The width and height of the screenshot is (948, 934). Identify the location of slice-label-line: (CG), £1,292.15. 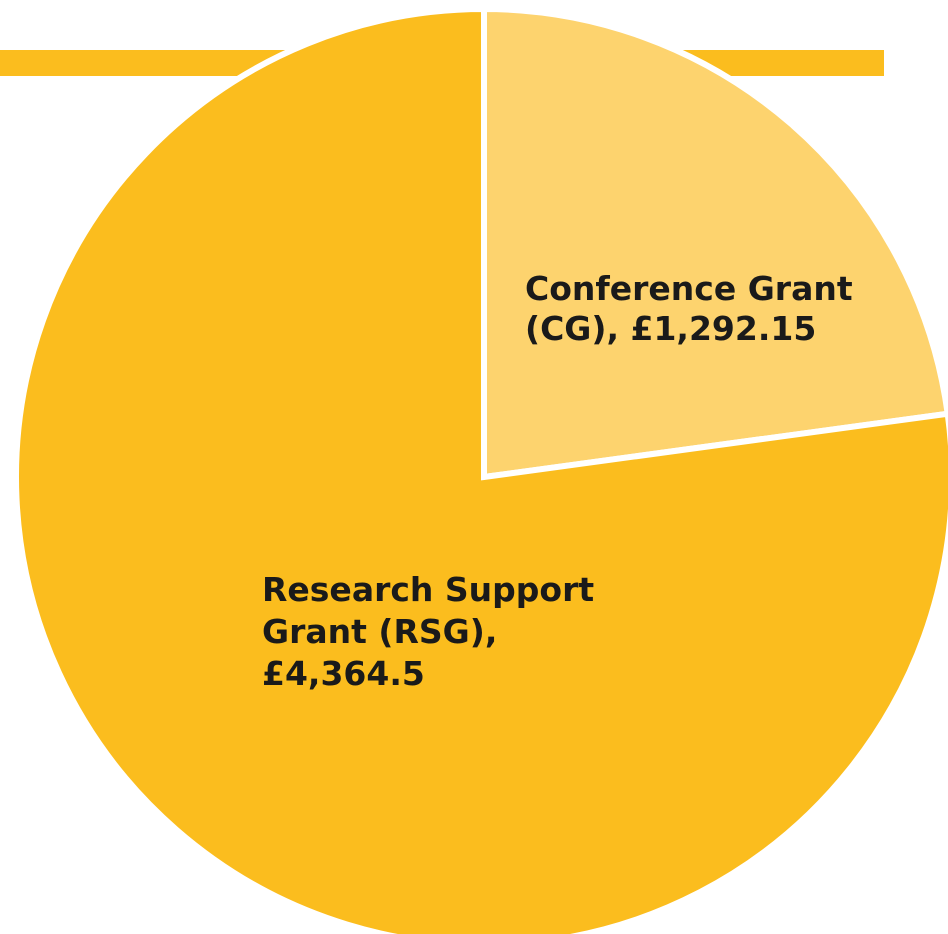
(670, 328).